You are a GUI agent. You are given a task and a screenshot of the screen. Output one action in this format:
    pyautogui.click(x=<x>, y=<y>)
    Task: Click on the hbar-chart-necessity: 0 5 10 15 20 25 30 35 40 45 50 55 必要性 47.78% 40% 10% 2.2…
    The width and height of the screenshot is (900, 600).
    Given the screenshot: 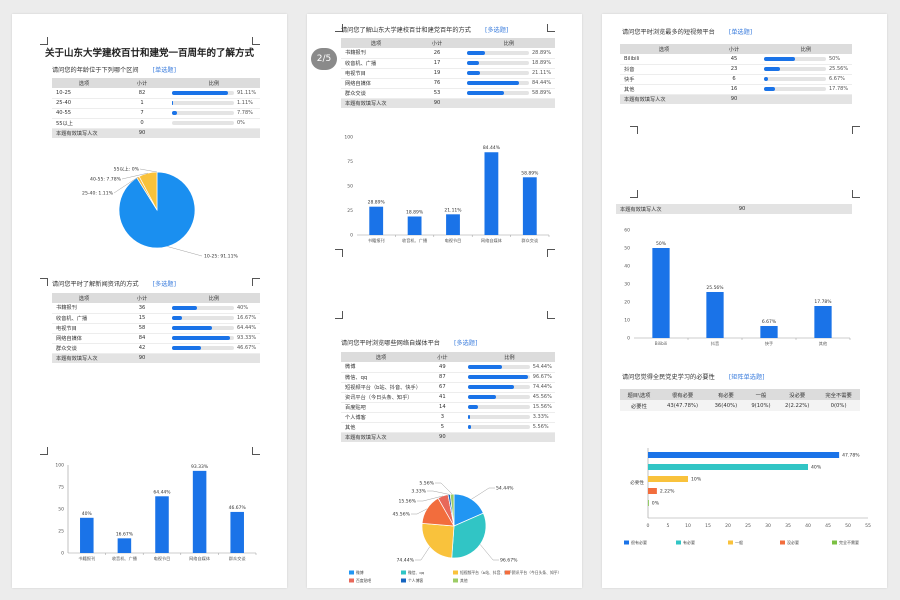 What is the action you would take?
    pyautogui.click(x=747, y=496)
    